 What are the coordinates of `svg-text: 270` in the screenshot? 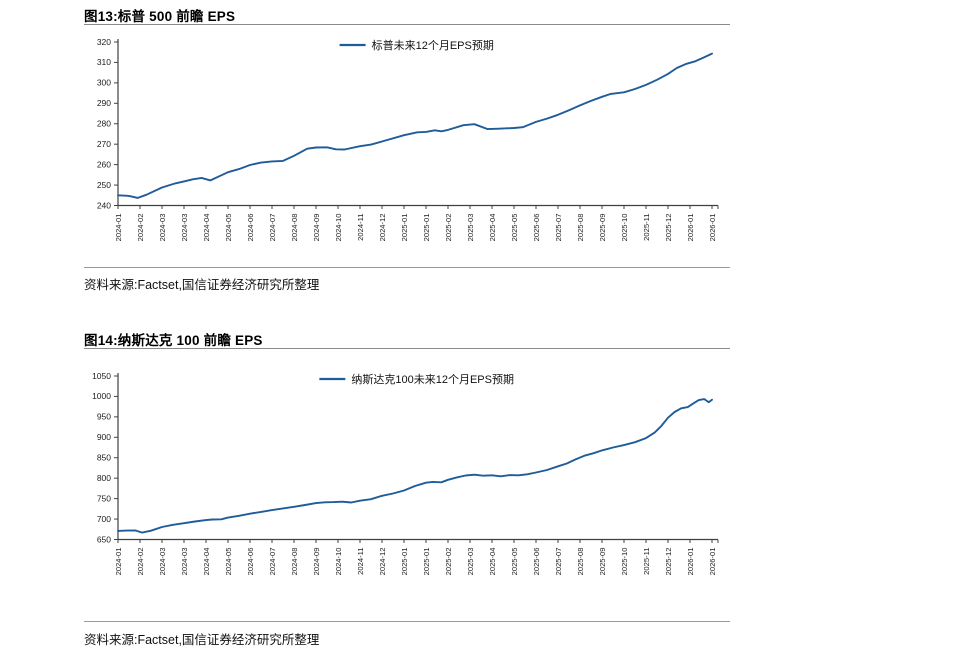 It's located at (104, 144).